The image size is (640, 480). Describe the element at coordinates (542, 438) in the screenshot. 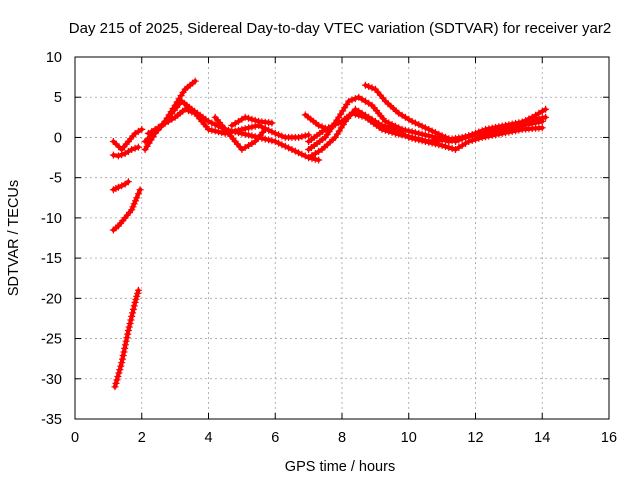

I see `x-tick-label: 14` at that location.